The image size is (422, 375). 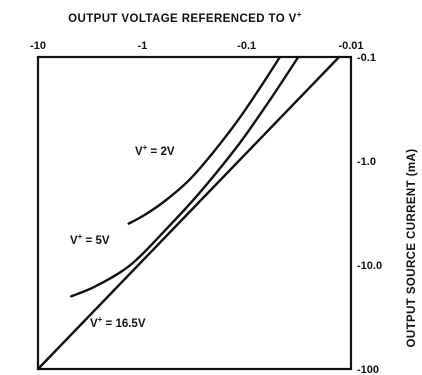 I want to click on y-tick-label: -10.0, so click(x=369, y=266).